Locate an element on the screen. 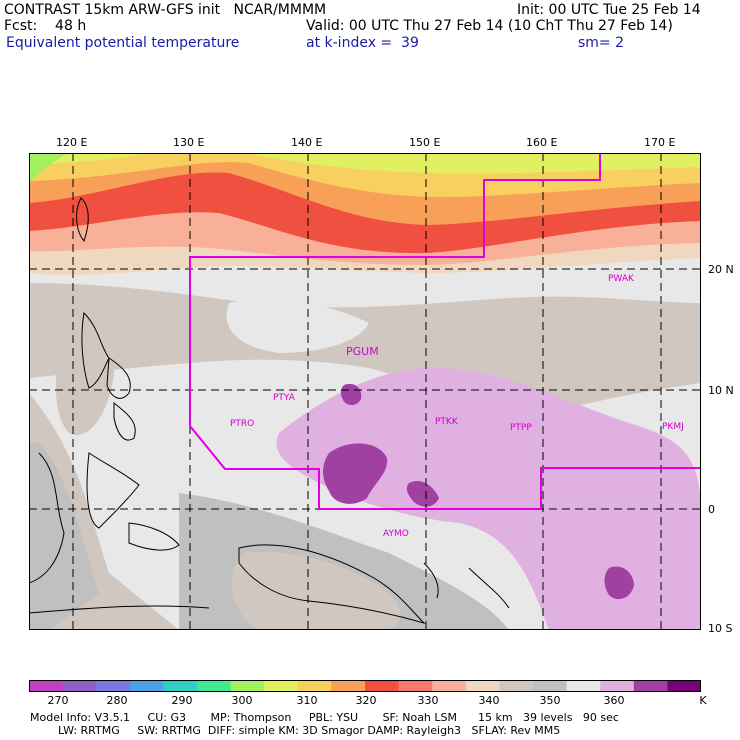  lon-label-140: 140 E is located at coordinates (307, 142).